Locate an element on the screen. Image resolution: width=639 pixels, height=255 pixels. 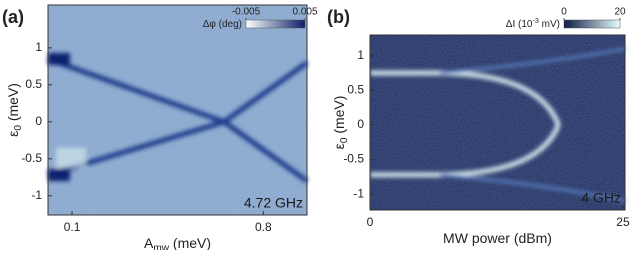
panel-label: (b) is located at coordinates (338, 17).